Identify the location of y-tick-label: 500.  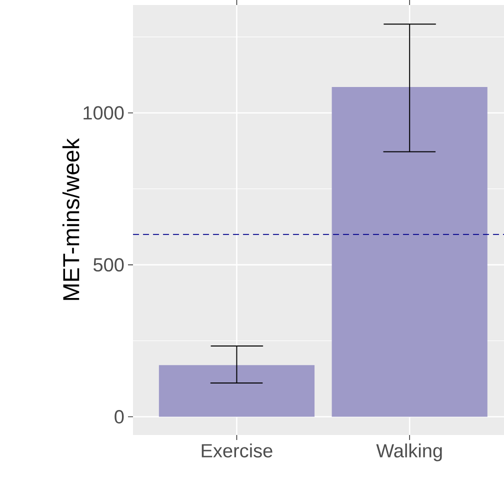
(109, 265).